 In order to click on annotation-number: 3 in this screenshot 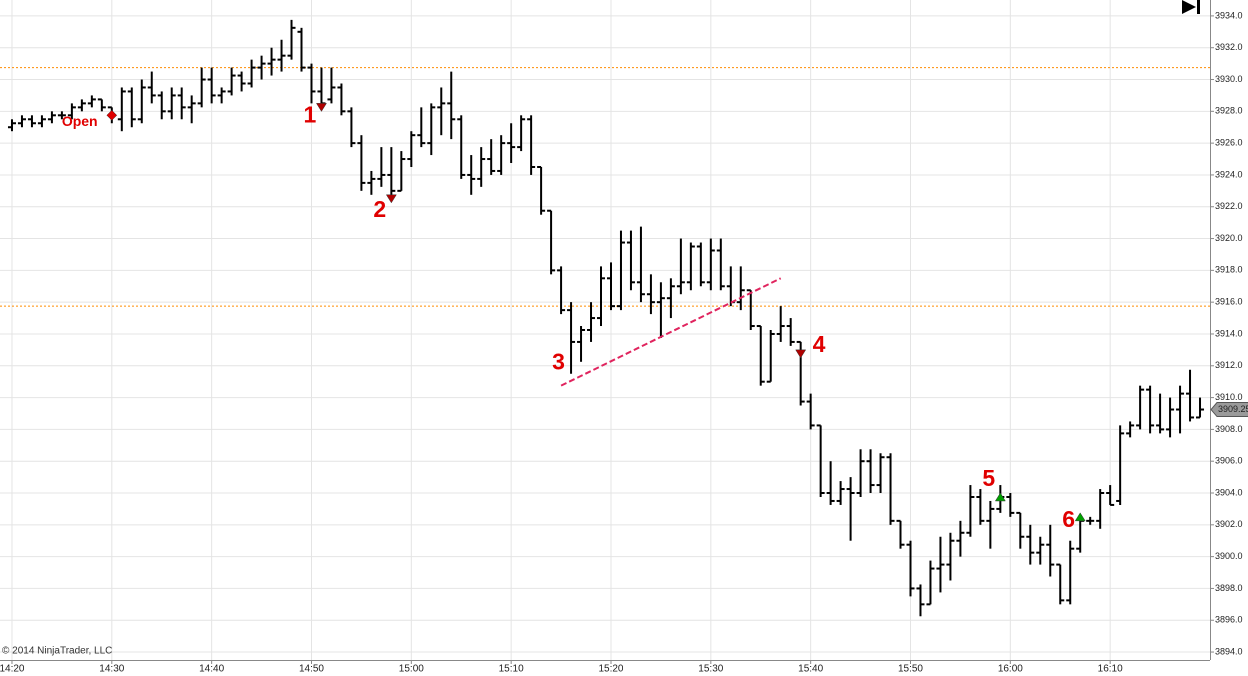, I will do `click(558, 362)`.